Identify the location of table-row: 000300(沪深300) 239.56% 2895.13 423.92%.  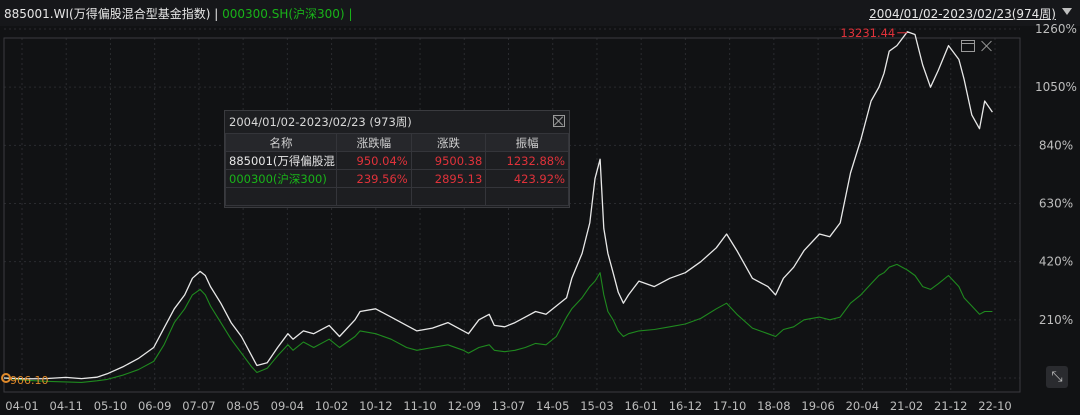
(397, 178).